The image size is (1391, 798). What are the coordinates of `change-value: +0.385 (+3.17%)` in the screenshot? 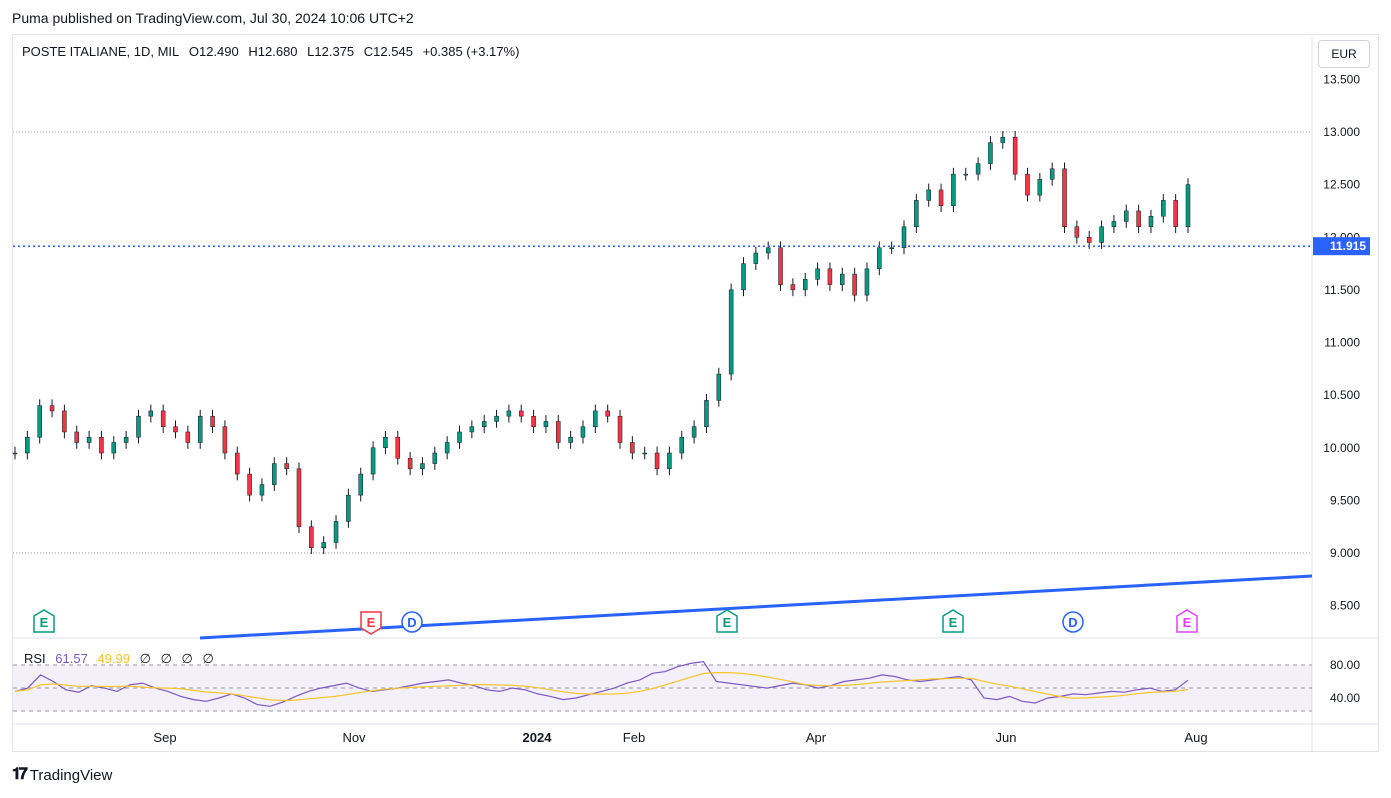 It's located at (471, 51).